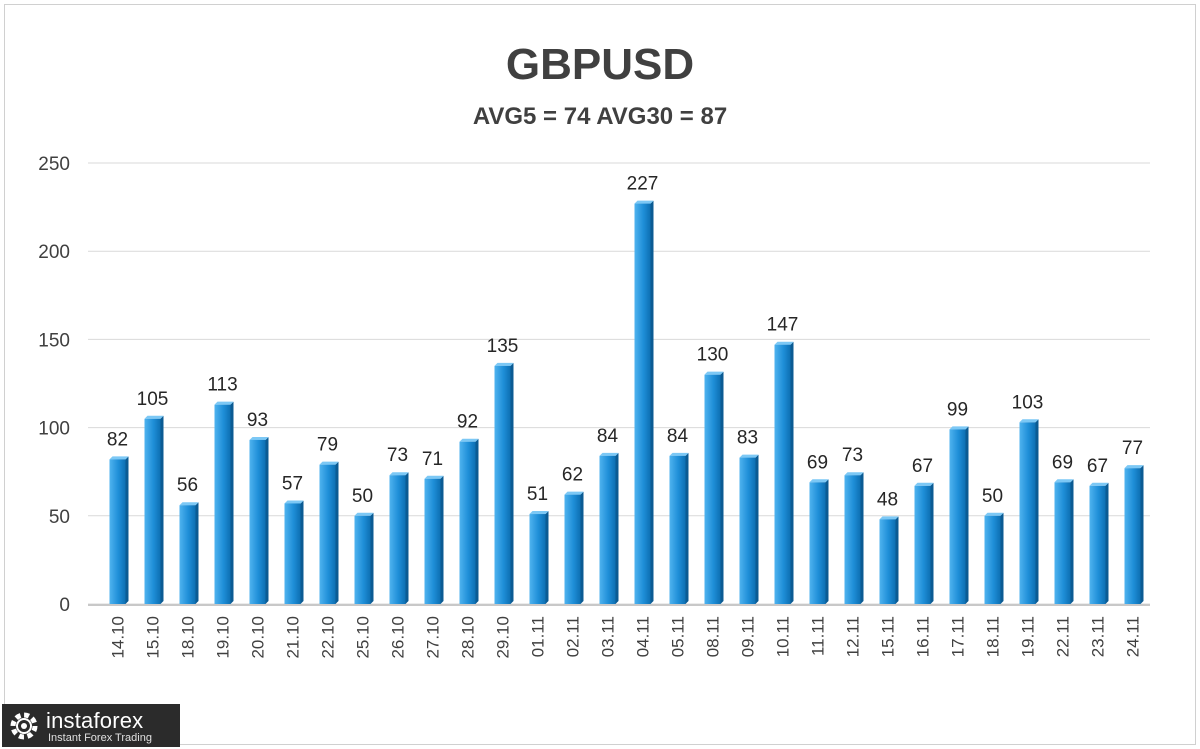 The width and height of the screenshot is (1200, 749). What do you see at coordinates (643, 184) in the screenshot?
I see `data-label: 227` at bounding box center [643, 184].